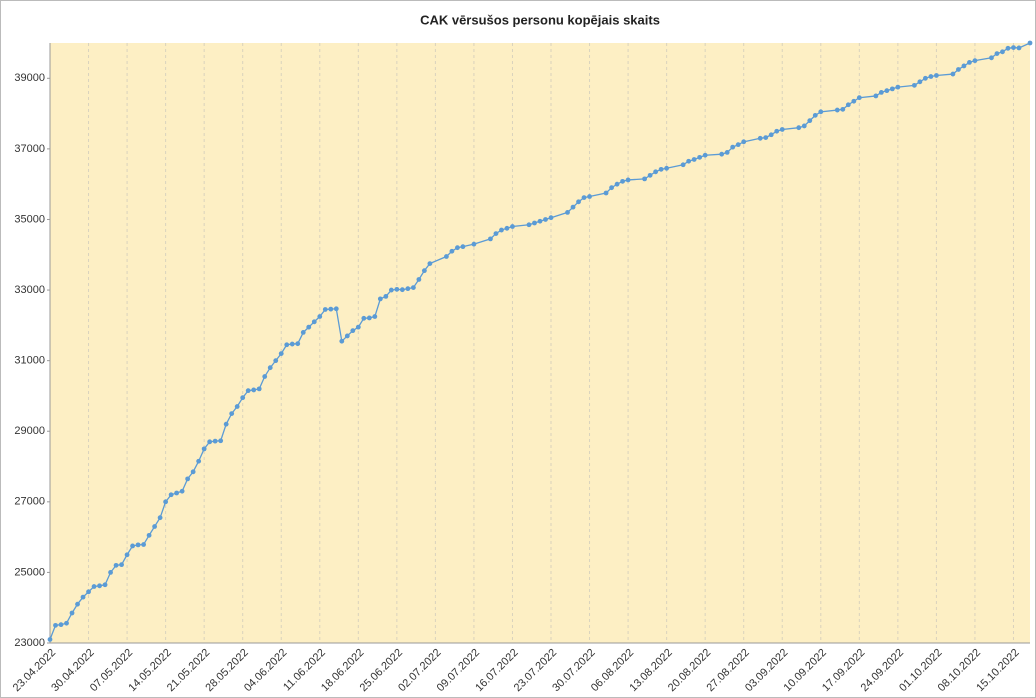 The height and width of the screenshot is (698, 1036). I want to click on y-tick-label: 23000, so click(29, 643).